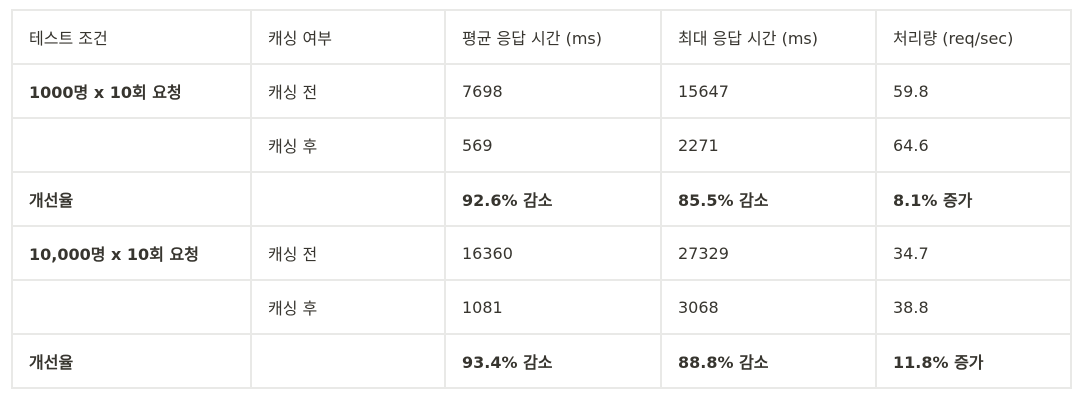  Describe the element at coordinates (973, 91) in the screenshot. I see `table-cell: 59.8` at that location.